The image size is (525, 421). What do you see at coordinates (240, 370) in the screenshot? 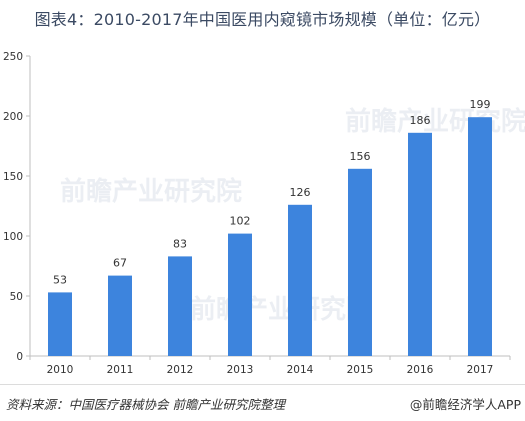
I see `x-tick-label: 2013` at bounding box center [240, 370].